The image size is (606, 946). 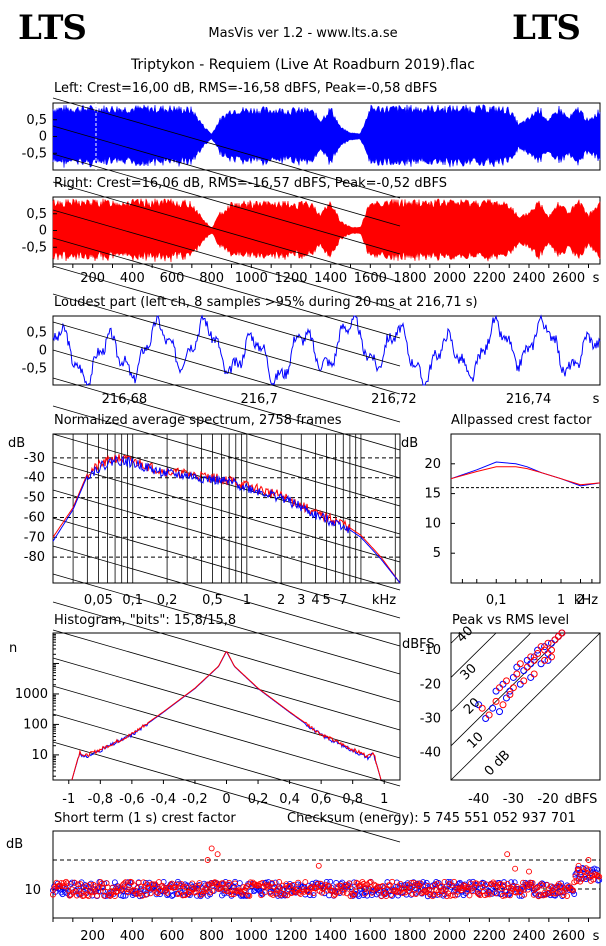 What do you see at coordinates (35, 724) in the screenshot?
I see `histogram-ytick-label: 100` at bounding box center [35, 724].